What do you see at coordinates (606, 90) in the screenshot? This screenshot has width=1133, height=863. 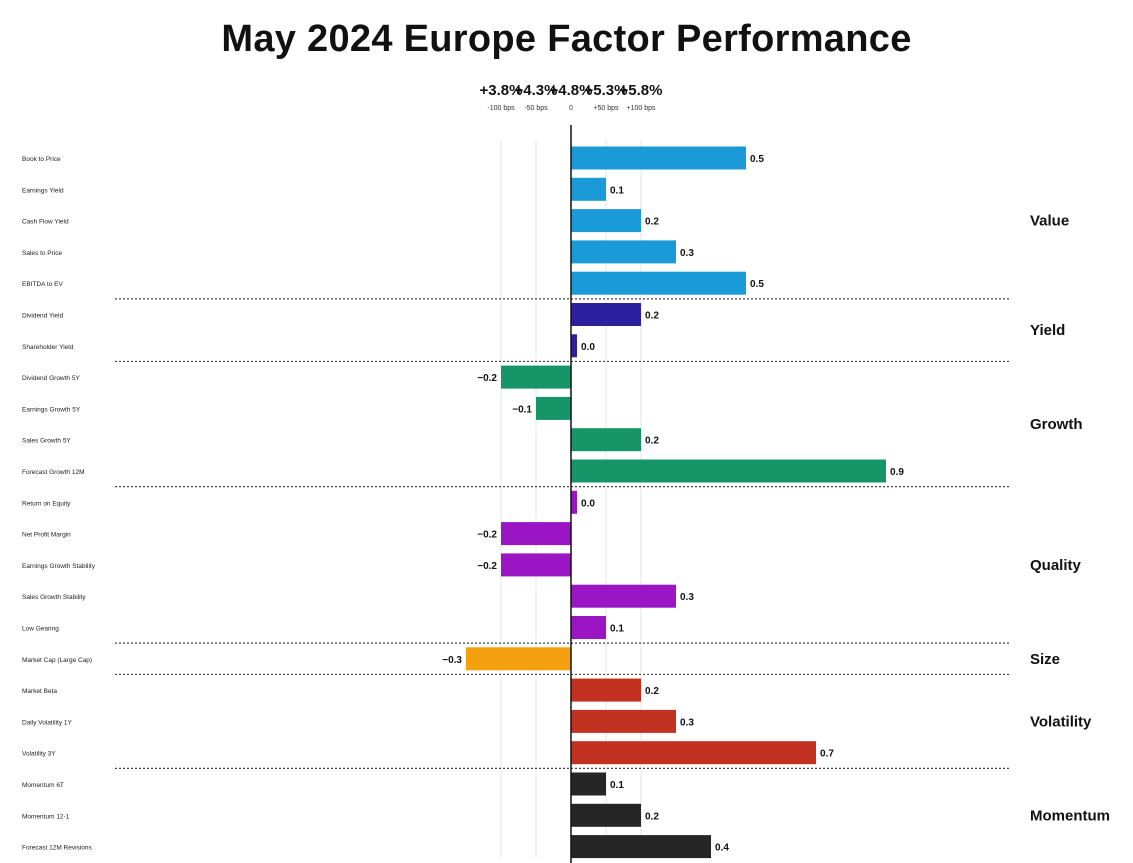 I see `x-tick-label: +5.3%` at bounding box center [606, 90].